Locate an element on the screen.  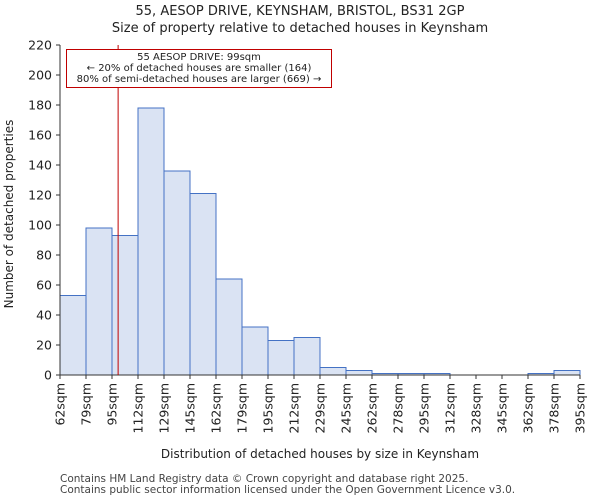
x-tick-label: 328sqm is located at coordinates (476, 408).